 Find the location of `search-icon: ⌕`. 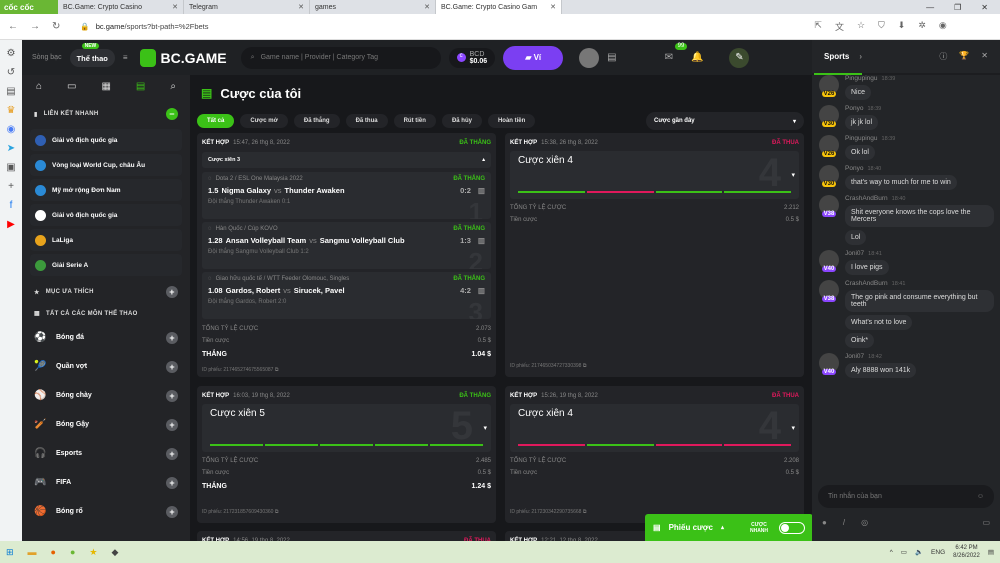

search-icon: ⌕ is located at coordinates (173, 86).